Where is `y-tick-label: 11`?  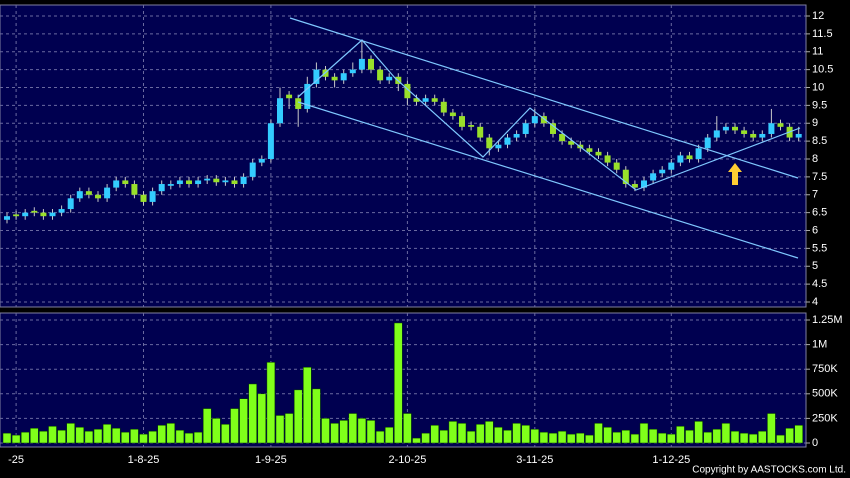 y-tick-label: 11 is located at coordinates (817, 52).